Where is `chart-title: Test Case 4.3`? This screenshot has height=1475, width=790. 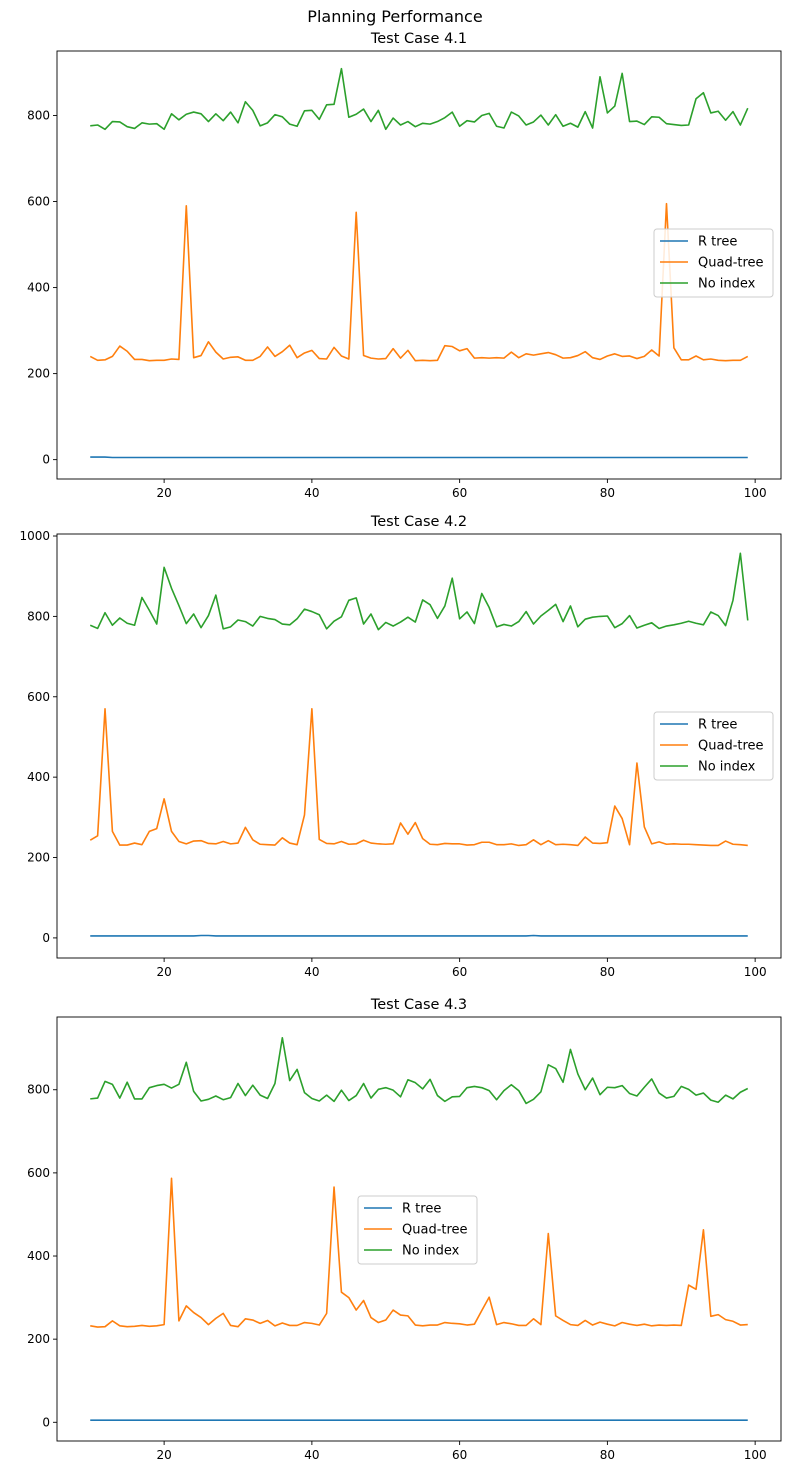
chart-title: Test Case 4.3 is located at coordinates (418, 1005).